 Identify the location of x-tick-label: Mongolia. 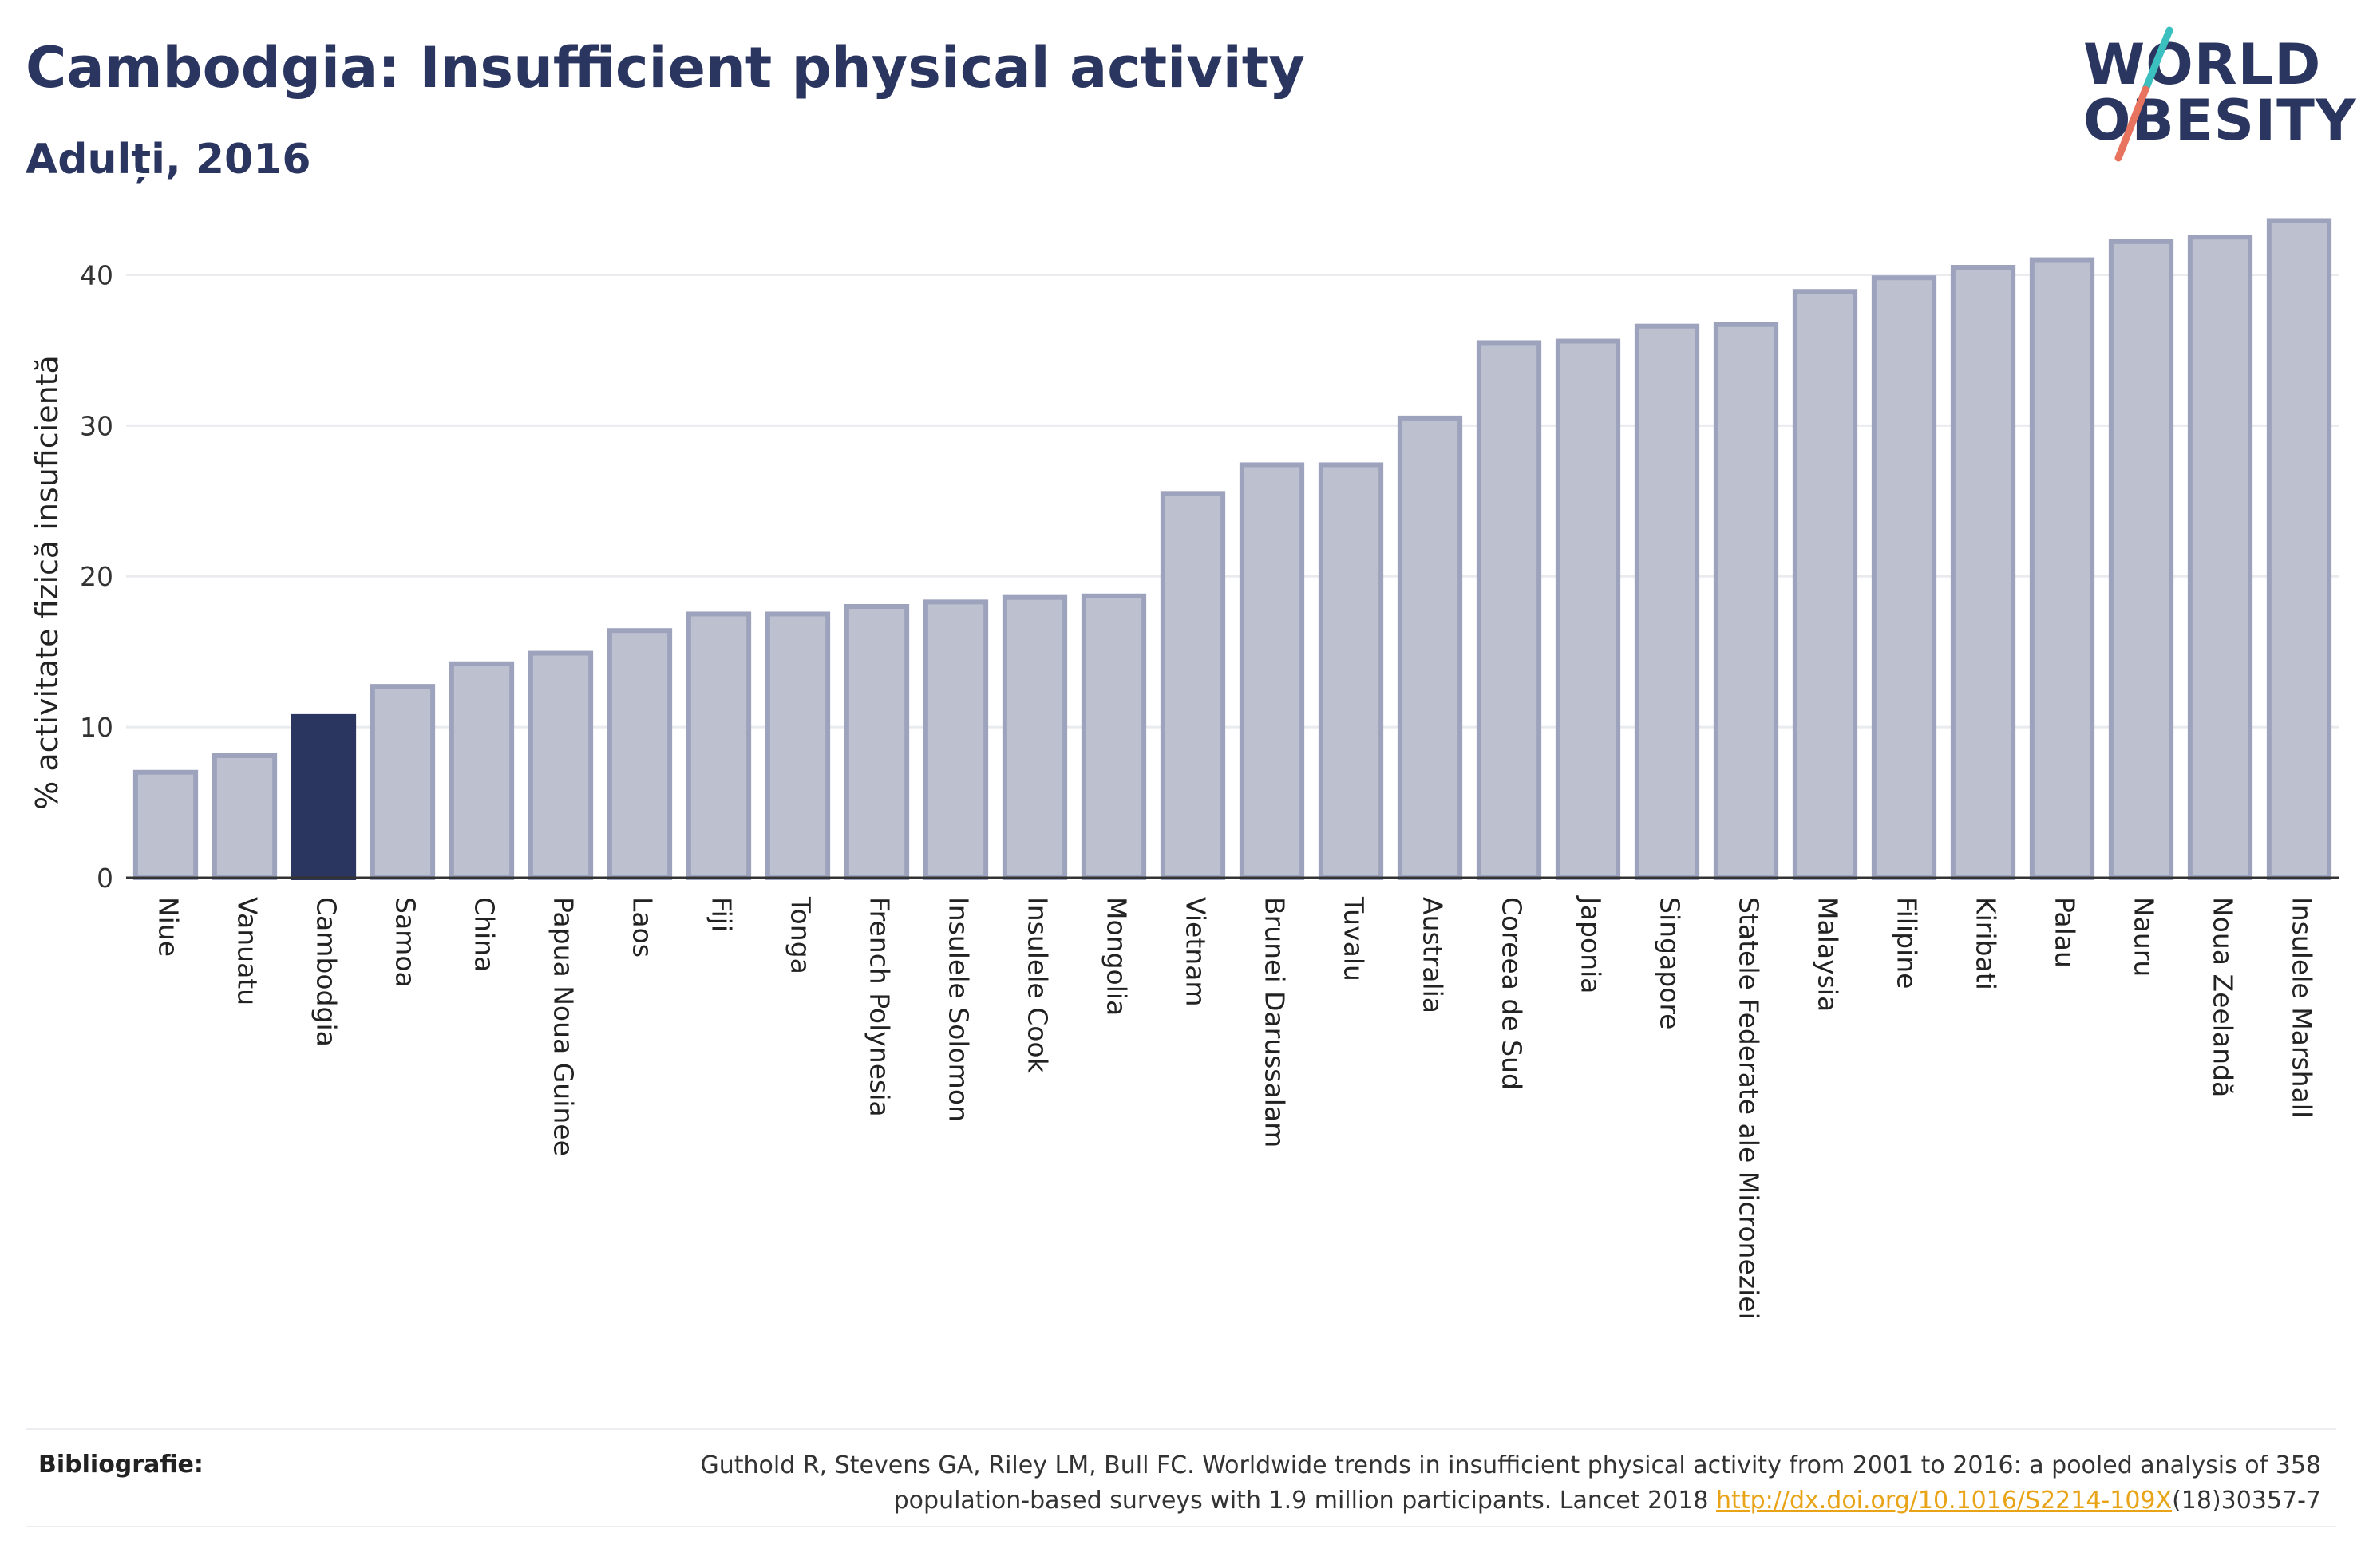
(1117, 956).